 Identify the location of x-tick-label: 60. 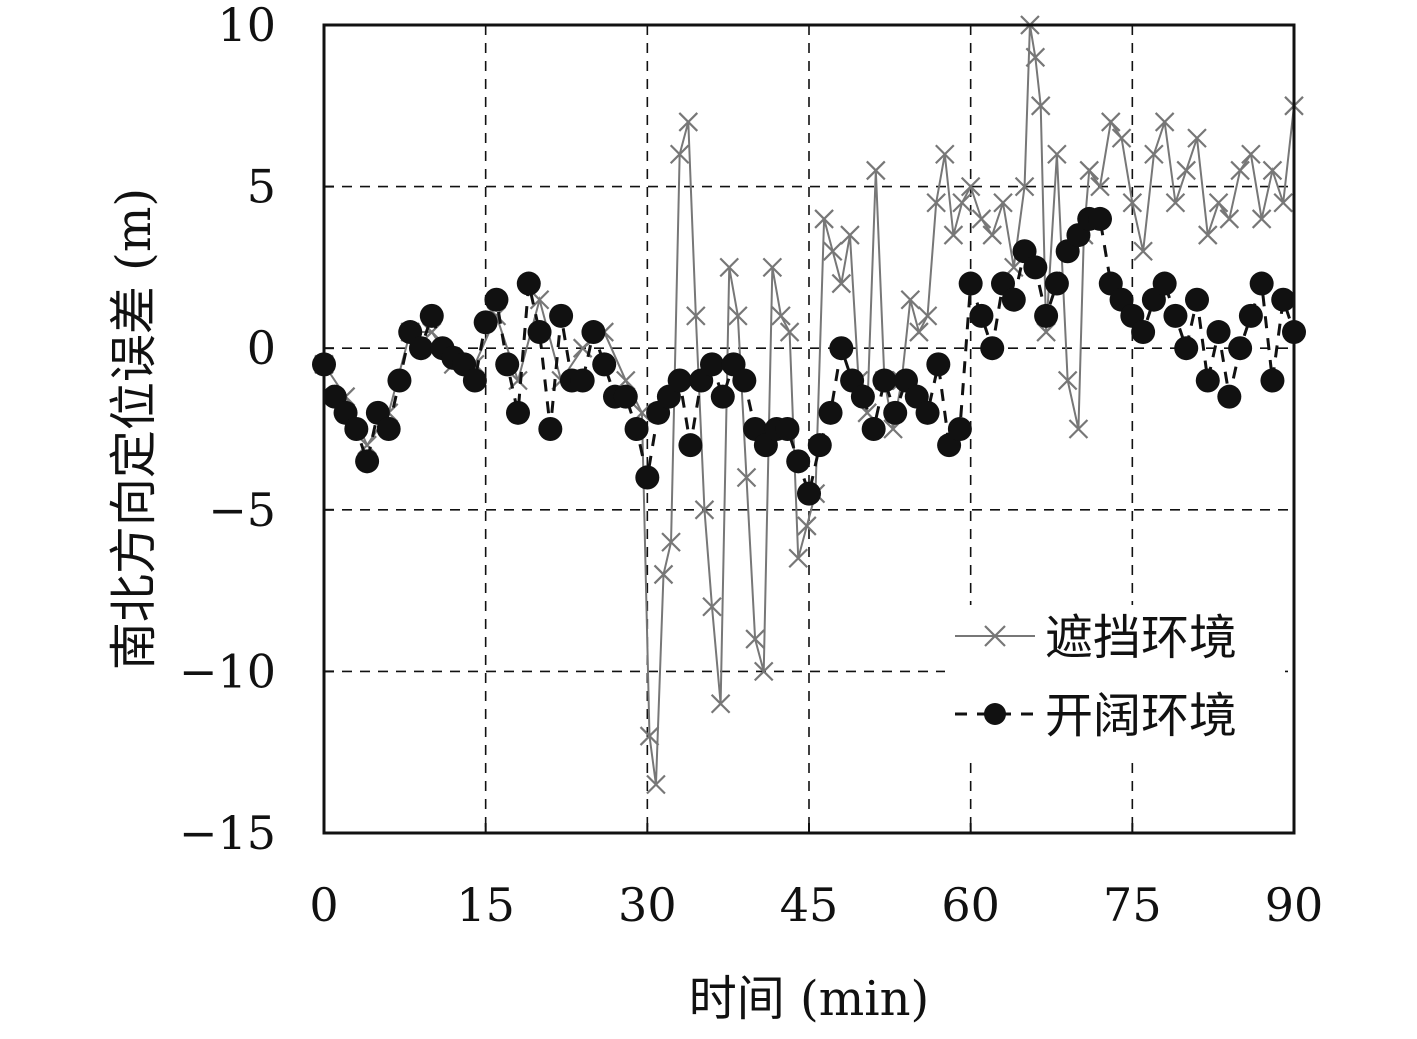
(970, 905).